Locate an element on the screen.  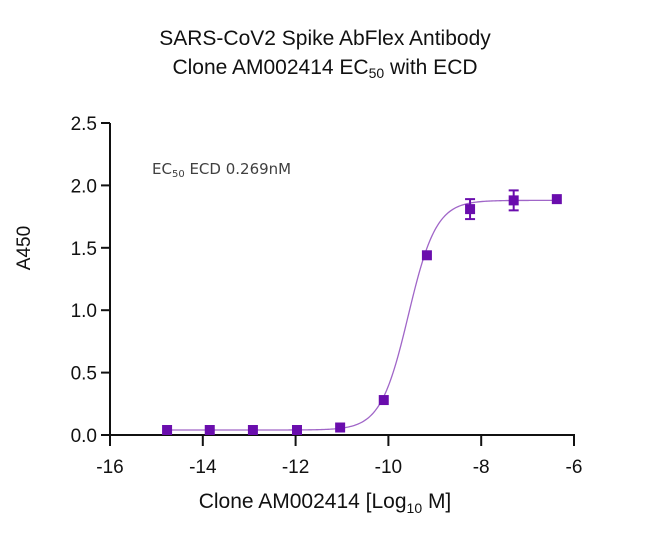
x-axis-label: Clone AM002414 [Log10 M] is located at coordinates (325, 503).